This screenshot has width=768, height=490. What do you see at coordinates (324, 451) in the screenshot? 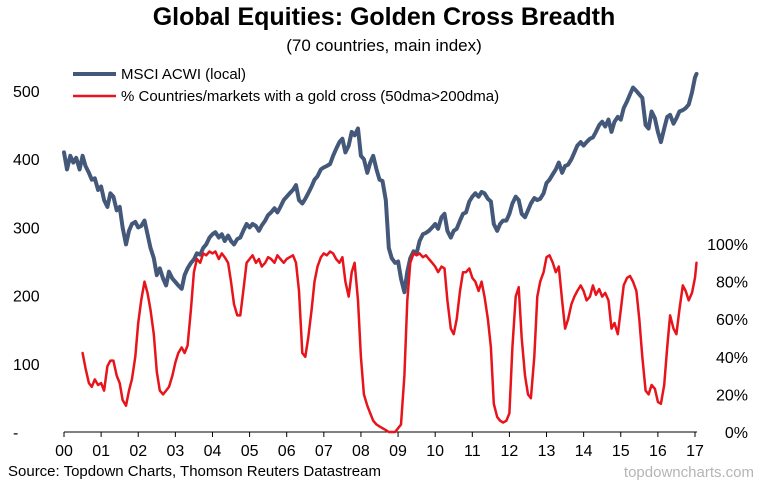
I see `x-tick-label: 07` at bounding box center [324, 451].